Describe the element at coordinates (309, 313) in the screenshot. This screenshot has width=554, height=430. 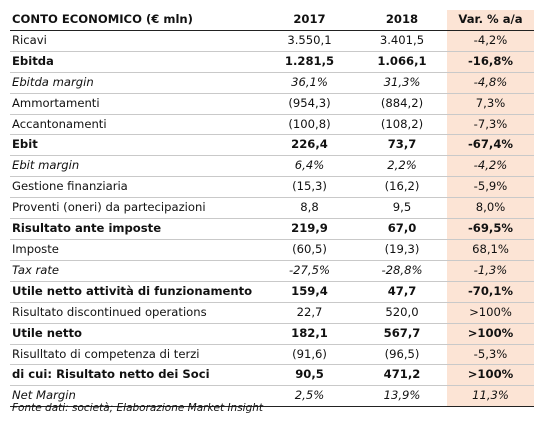
I see `value-2017: 22,7` at that location.